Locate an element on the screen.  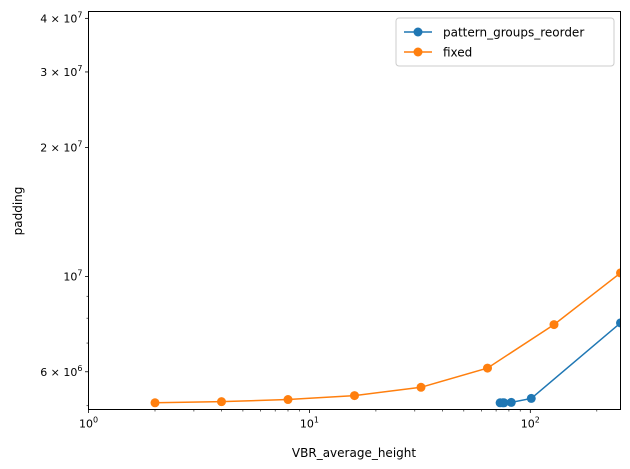
legend-marker-fixed is located at coordinates (418, 52).